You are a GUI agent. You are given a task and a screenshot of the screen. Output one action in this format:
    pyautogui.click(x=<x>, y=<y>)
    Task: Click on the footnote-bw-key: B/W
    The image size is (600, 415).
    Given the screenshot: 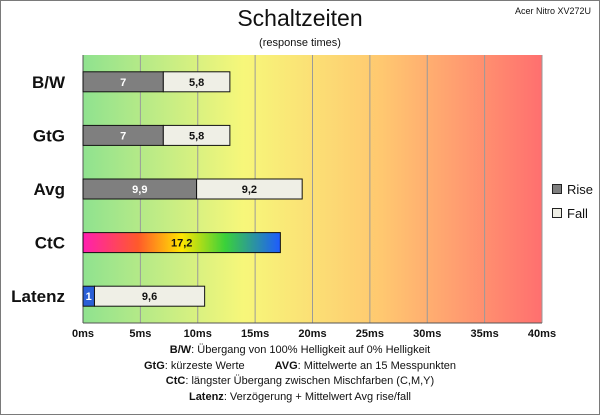 What is the action you would take?
    pyautogui.click(x=180, y=350)
    